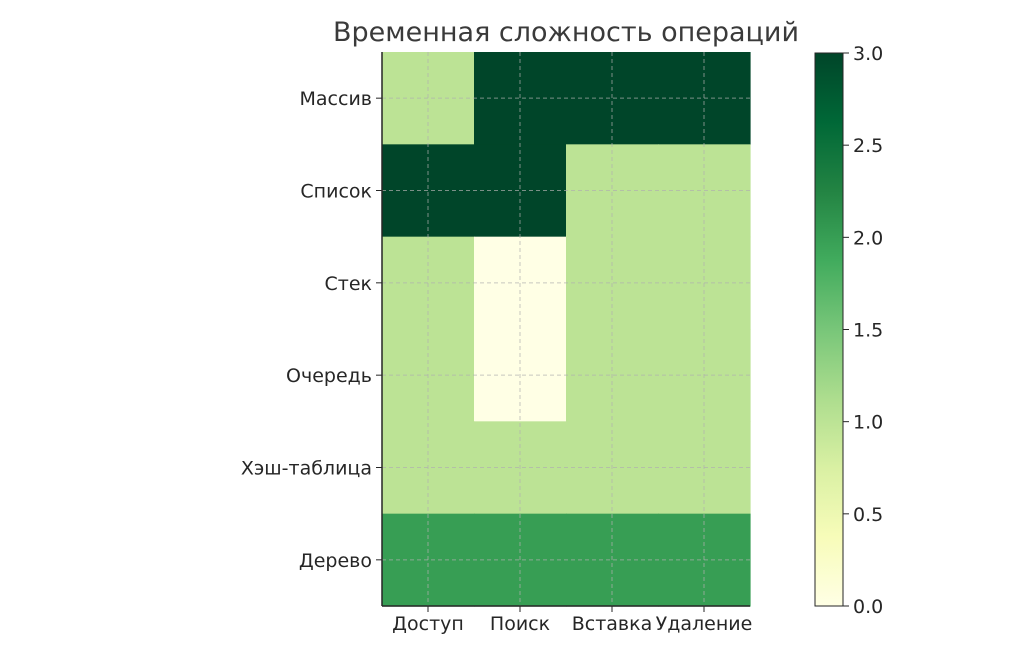  I want to click on colorbar-tick-label: 3.0, so click(868, 54).